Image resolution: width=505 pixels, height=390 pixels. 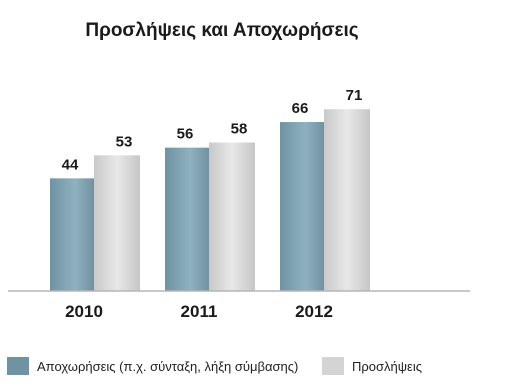 I want to click on x-tick-2011: 2011, so click(x=199, y=311).